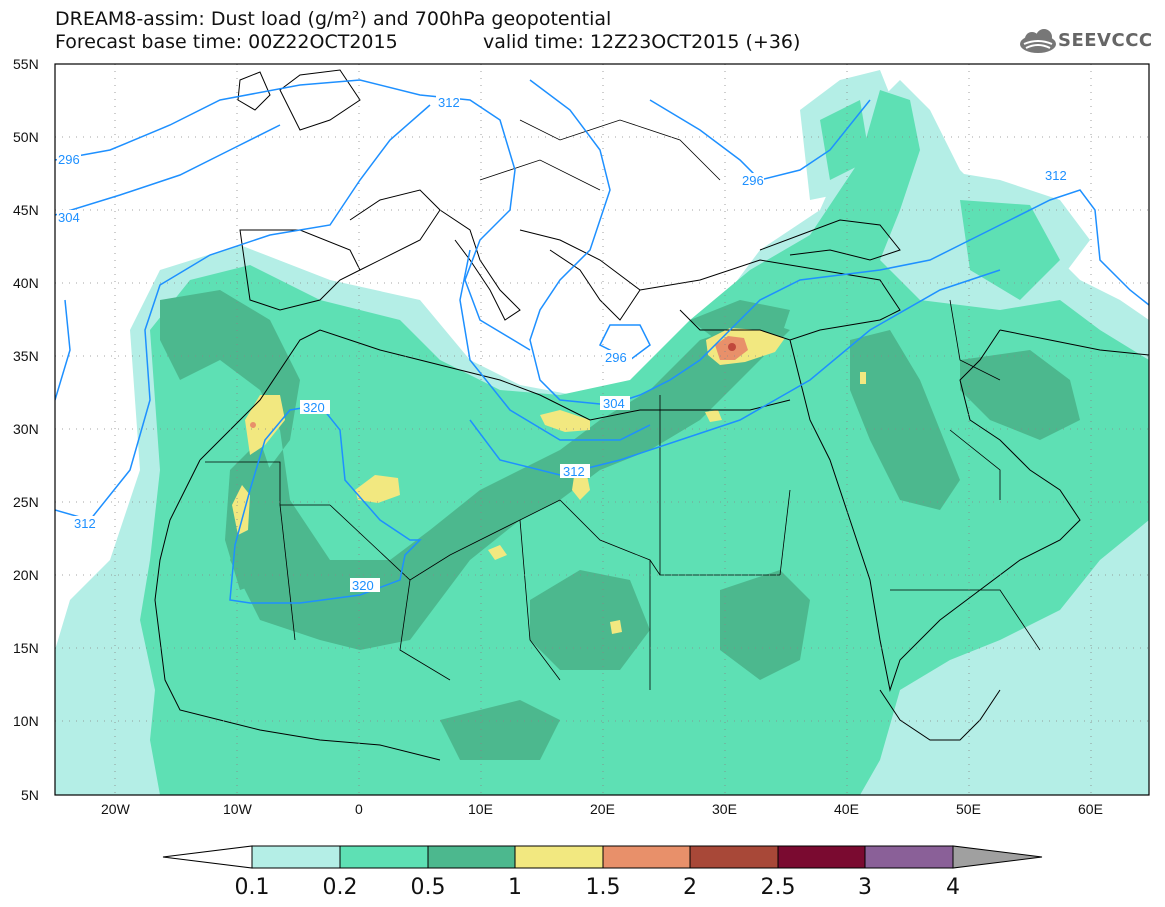 Image resolution: width=1165 pixels, height=907 pixels. What do you see at coordinates (968, 809) in the screenshot?
I see `lon-label: 50E` at bounding box center [968, 809].